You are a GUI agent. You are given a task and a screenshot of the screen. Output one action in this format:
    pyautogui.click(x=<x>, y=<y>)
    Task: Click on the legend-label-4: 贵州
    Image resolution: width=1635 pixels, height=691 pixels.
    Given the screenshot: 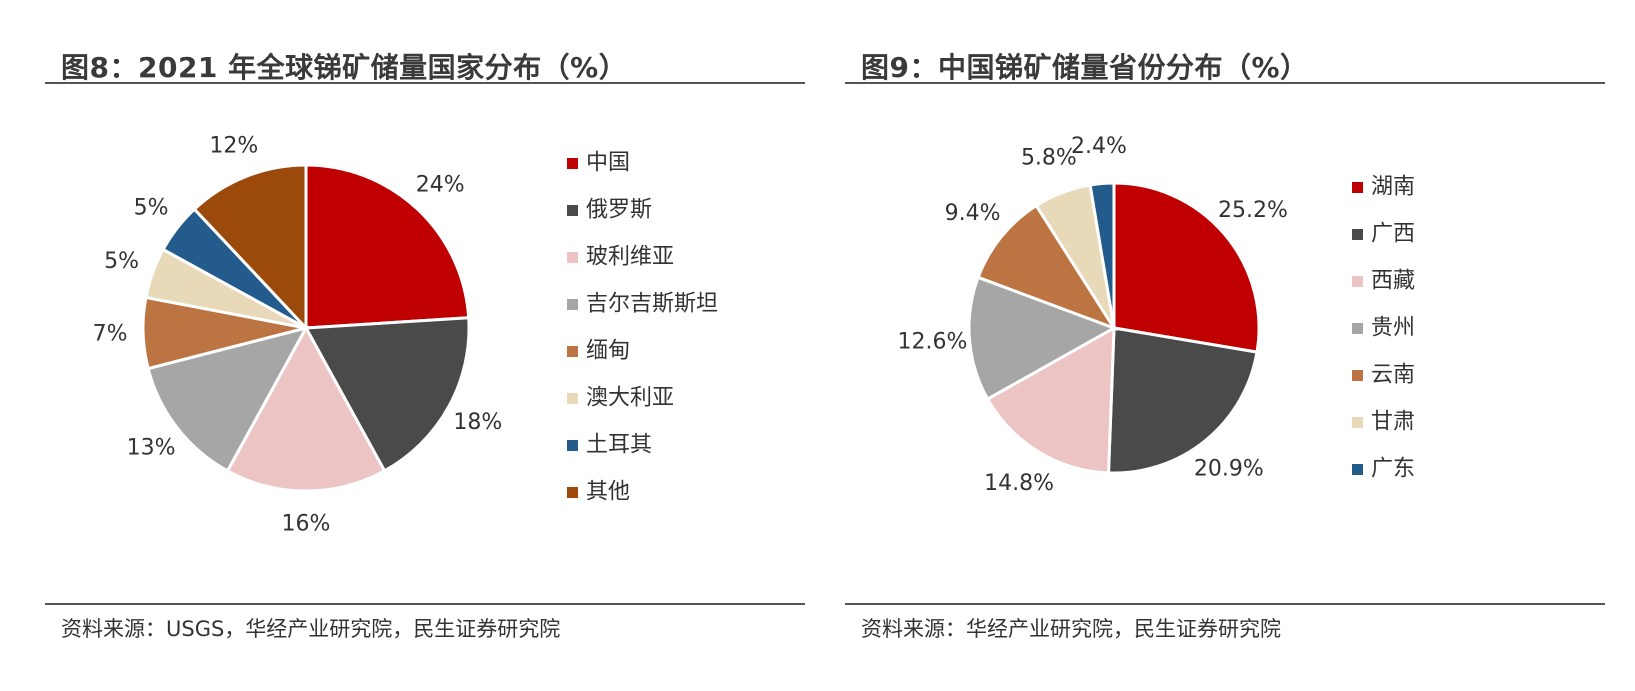 What is the action you would take?
    pyautogui.click(x=1393, y=328)
    